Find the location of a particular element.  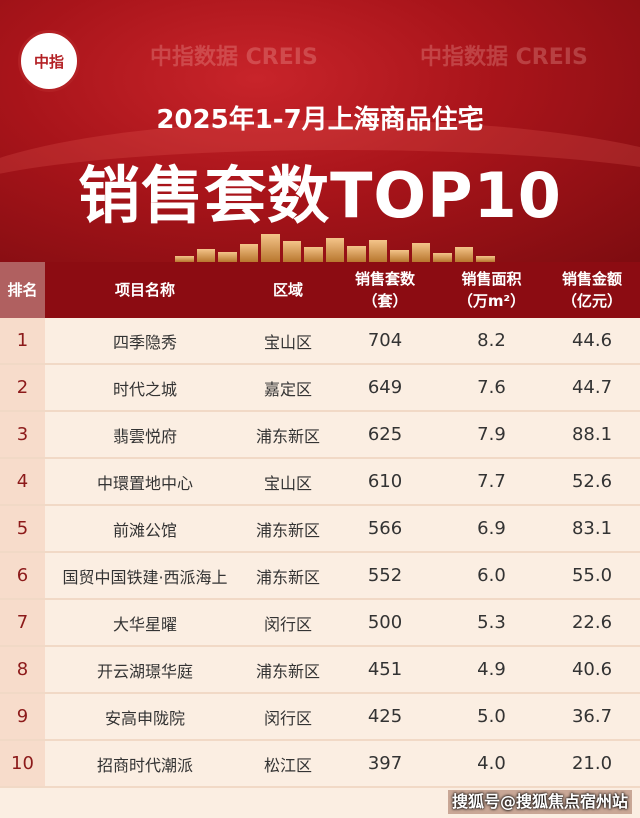

rank-cell: 1 is located at coordinates (22, 340).